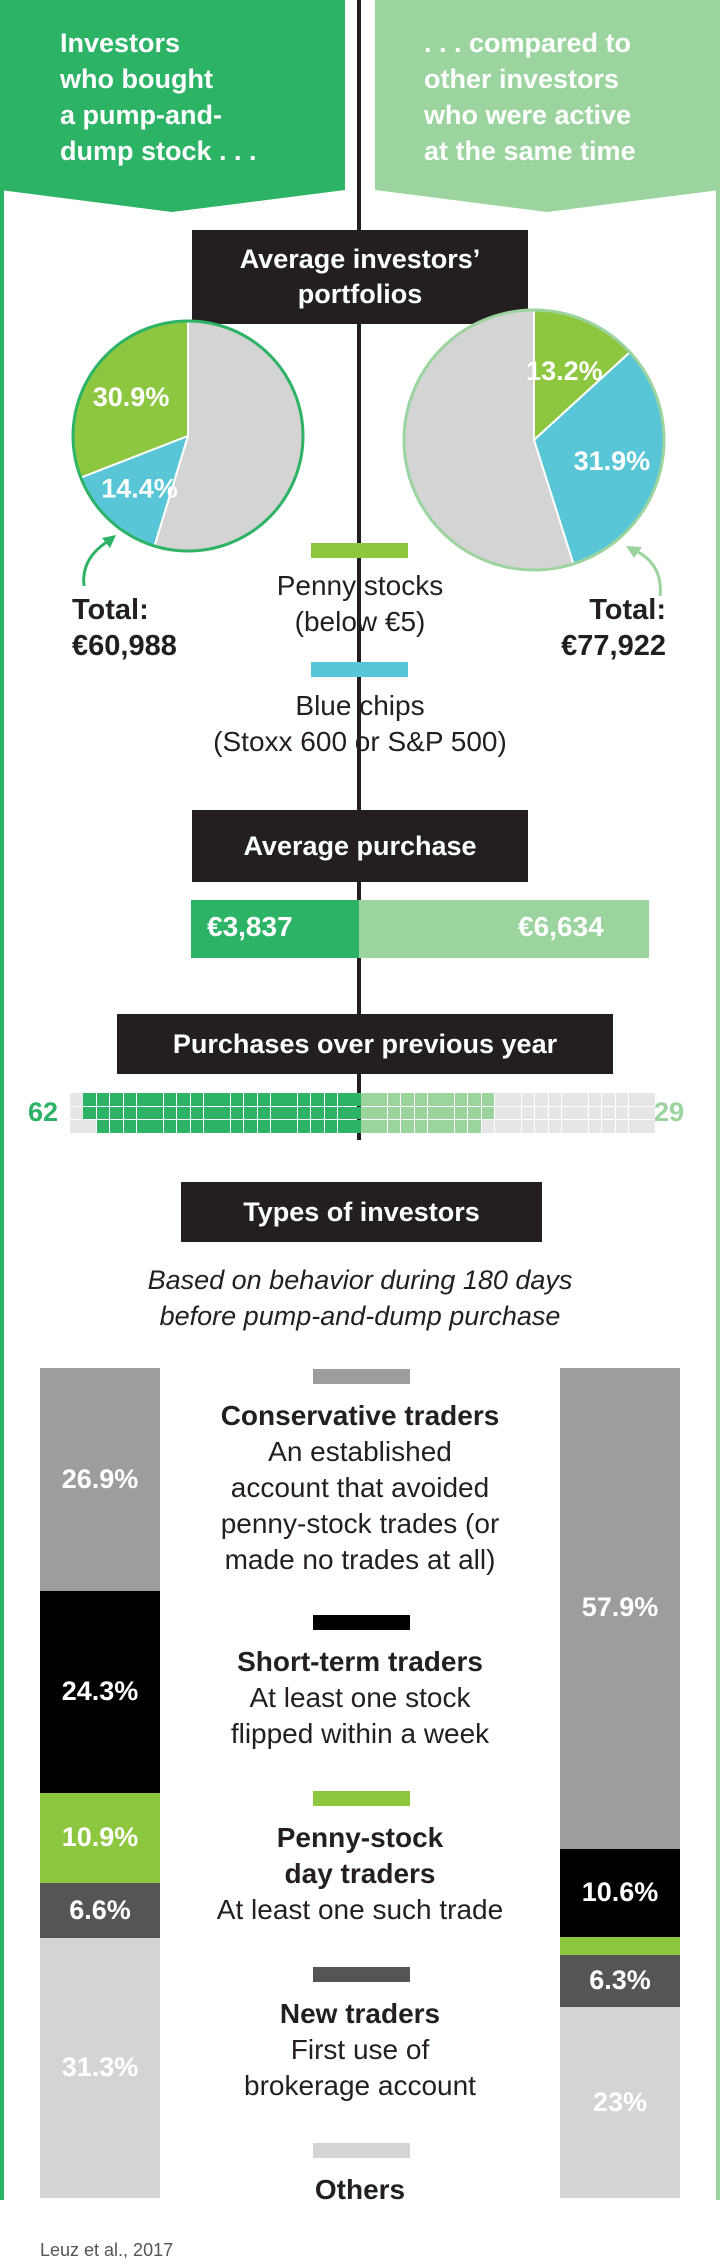 This screenshot has height=2268, width=720. What do you see at coordinates (620, 1945) in the screenshot?
I see `segment-penny-day` at bounding box center [620, 1945].